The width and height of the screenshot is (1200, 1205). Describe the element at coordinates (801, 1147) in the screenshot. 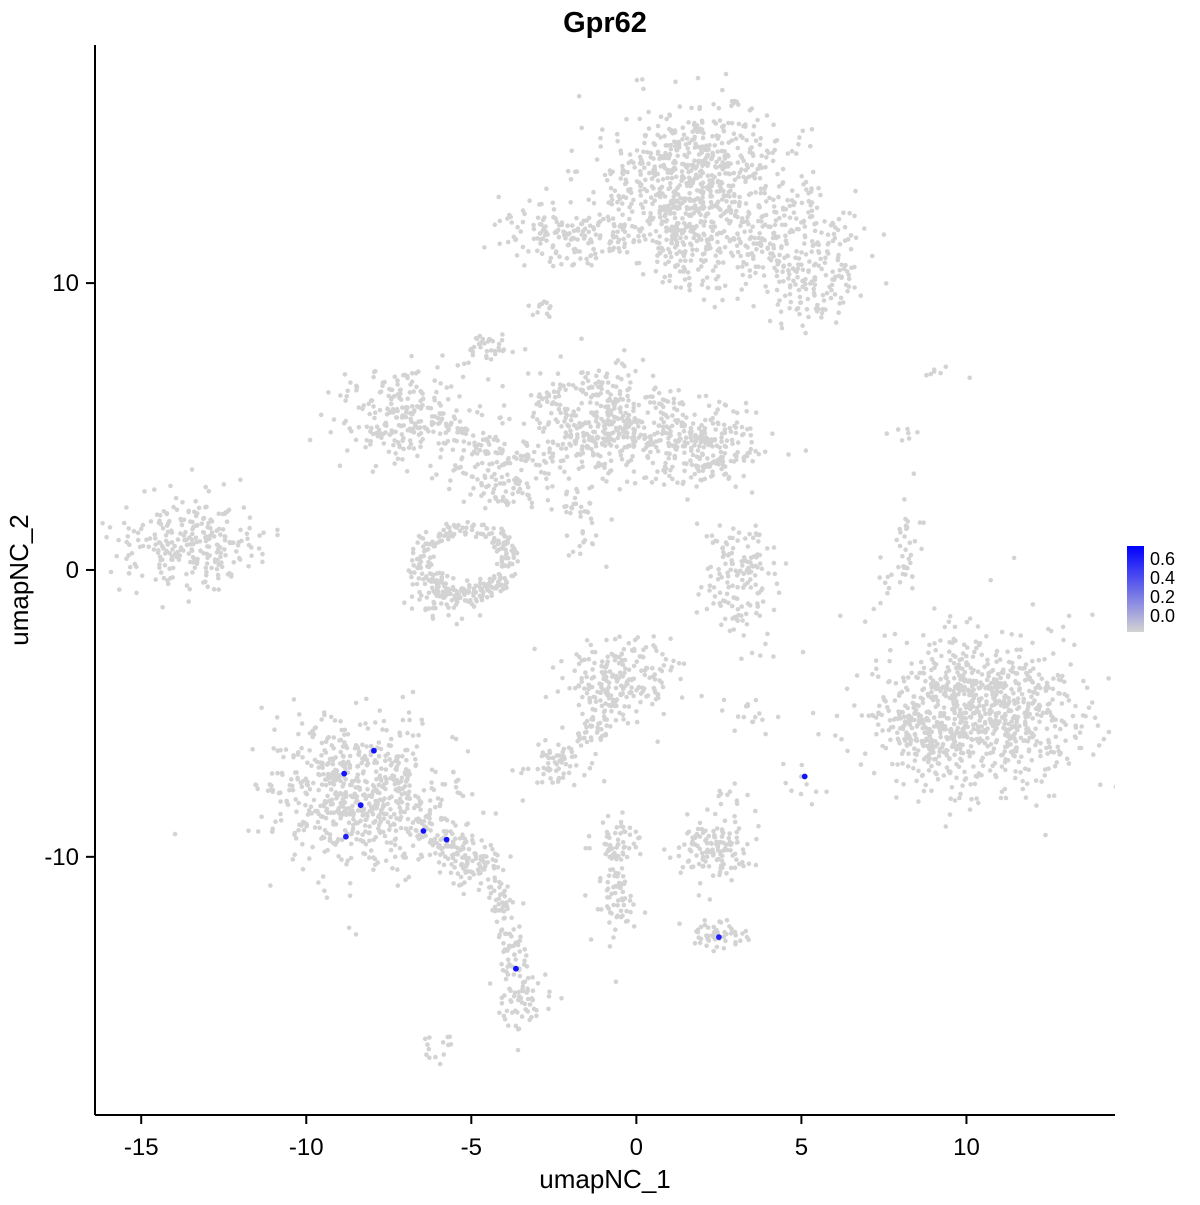

I see `x-tick-label: 5` at that location.